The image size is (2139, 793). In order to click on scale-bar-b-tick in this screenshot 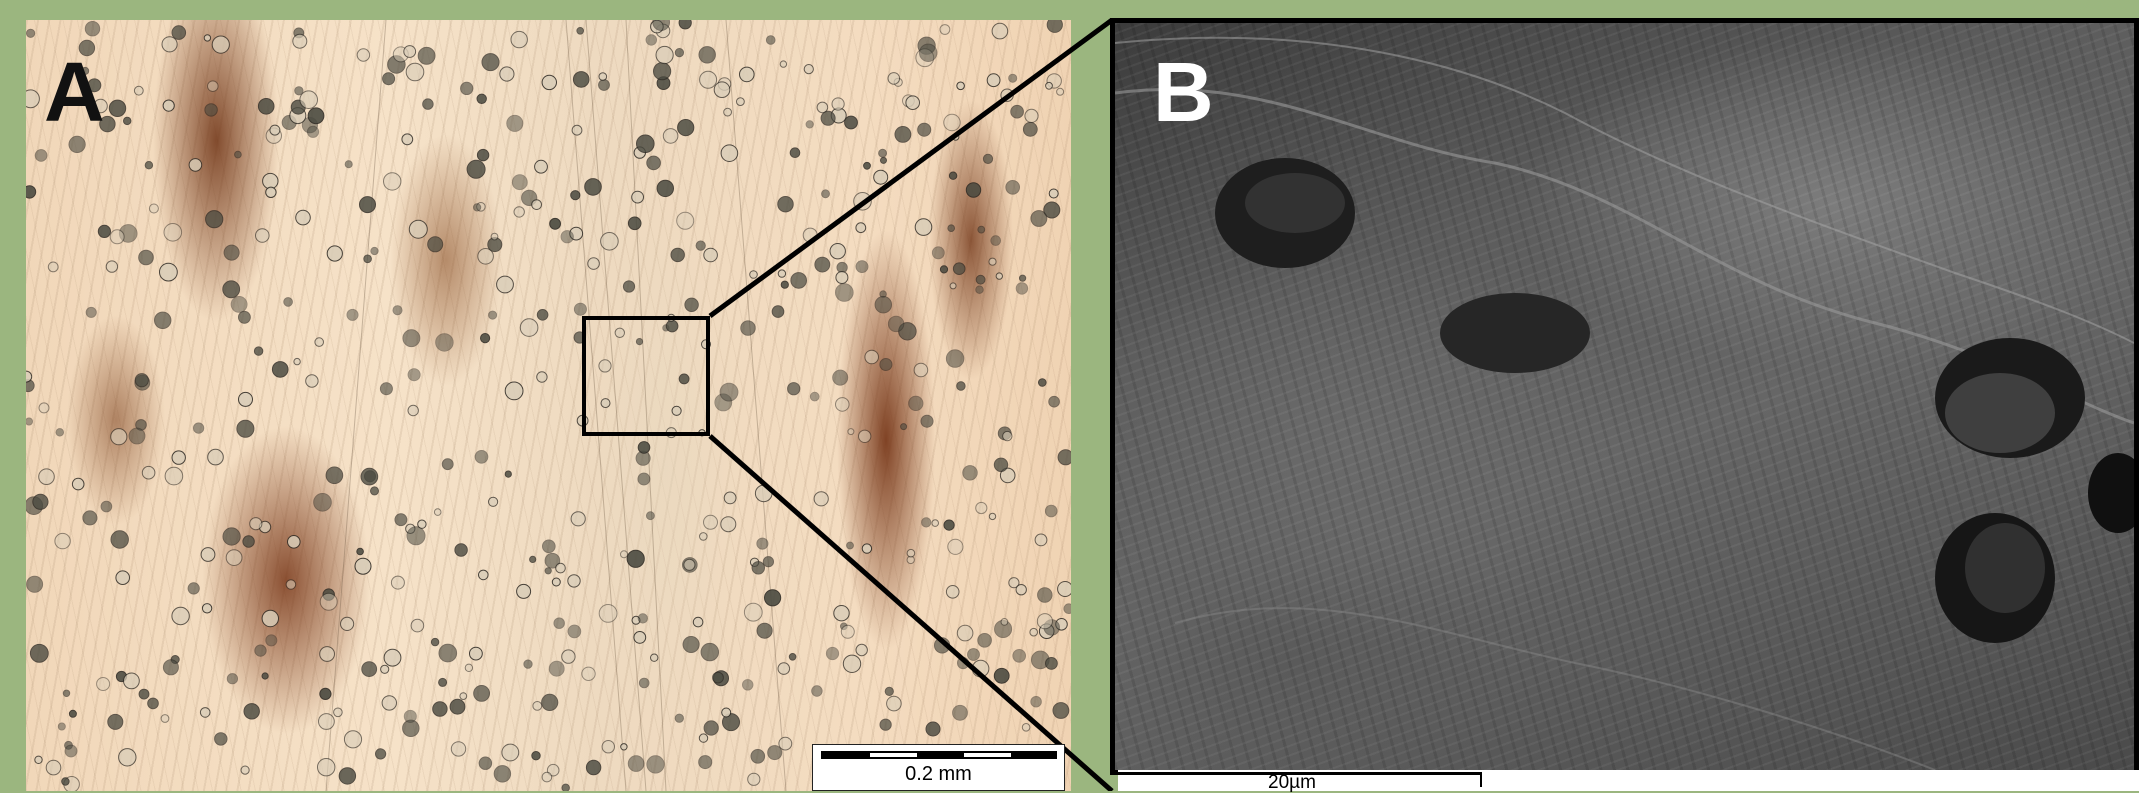, I will do `click(1481, 779)`.